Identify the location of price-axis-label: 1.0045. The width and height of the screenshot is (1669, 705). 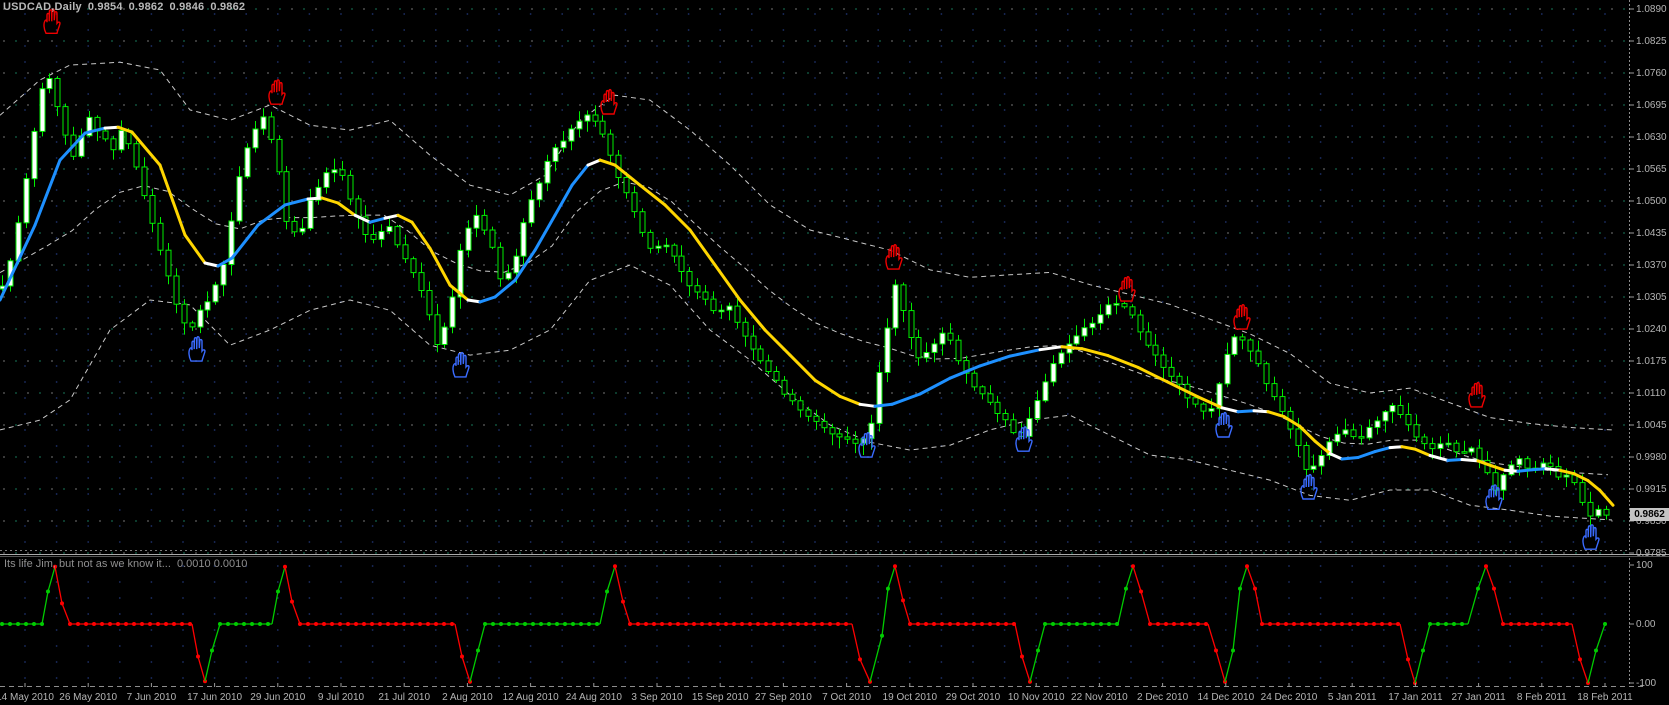
(1651, 425).